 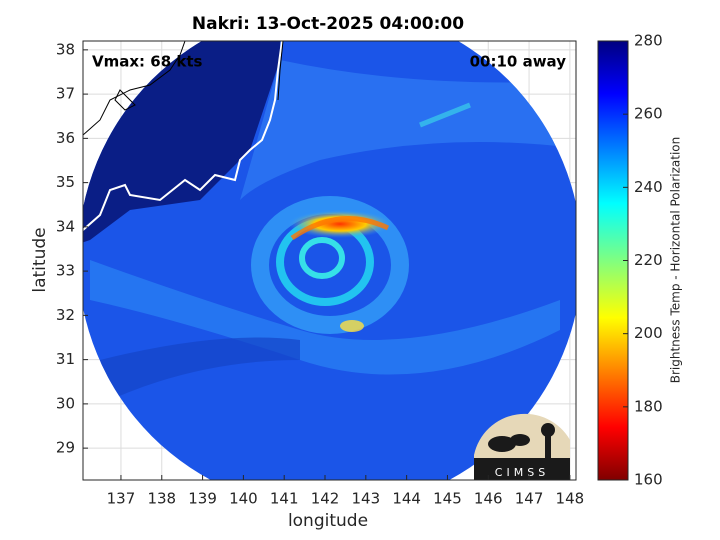 I want to click on x-tick-label: 142, so click(x=325, y=499).